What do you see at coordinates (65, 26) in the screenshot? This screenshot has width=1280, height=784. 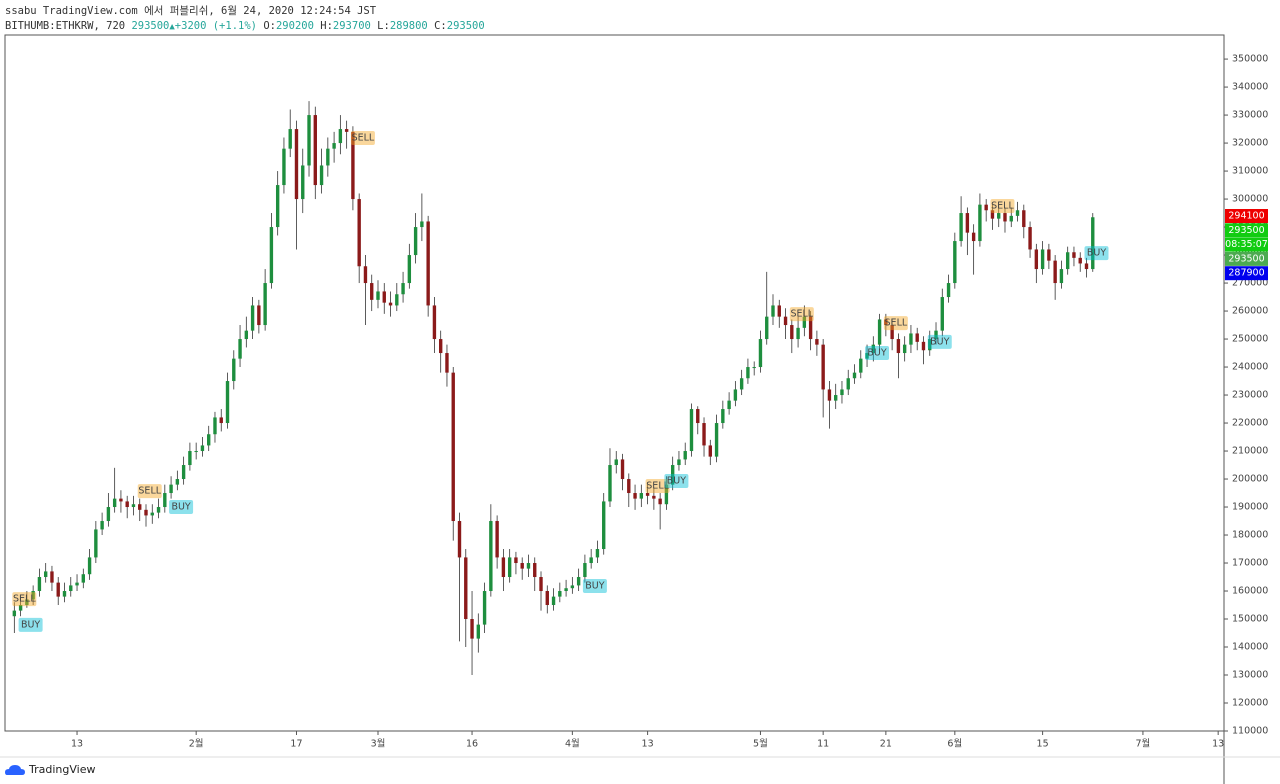 I see `symbol: BITHUMB:ETHKRW, 720` at bounding box center [65, 26].